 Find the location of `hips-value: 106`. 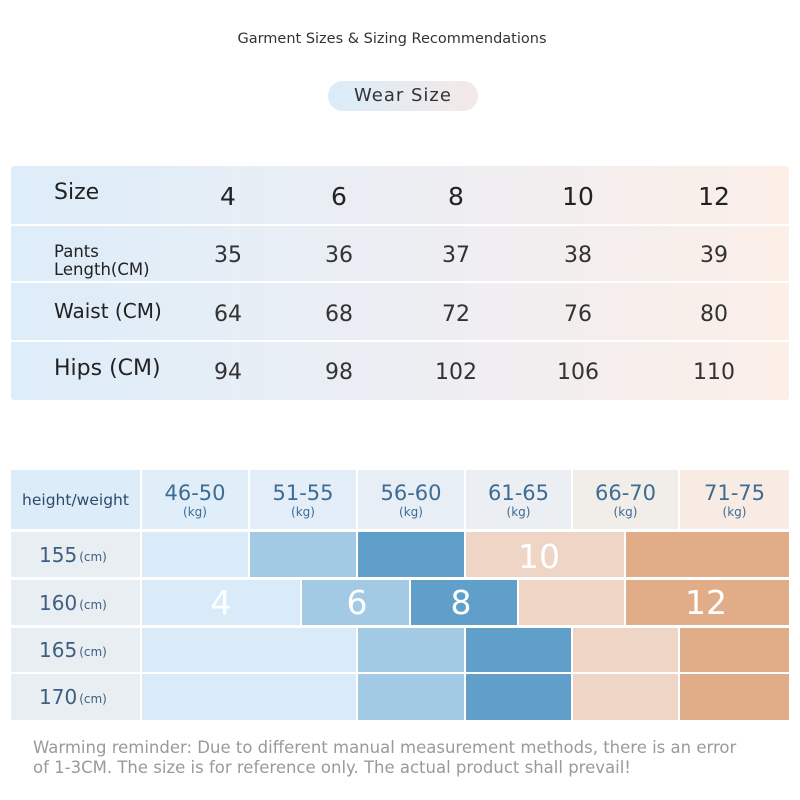

hips-value: 106 is located at coordinates (578, 372).